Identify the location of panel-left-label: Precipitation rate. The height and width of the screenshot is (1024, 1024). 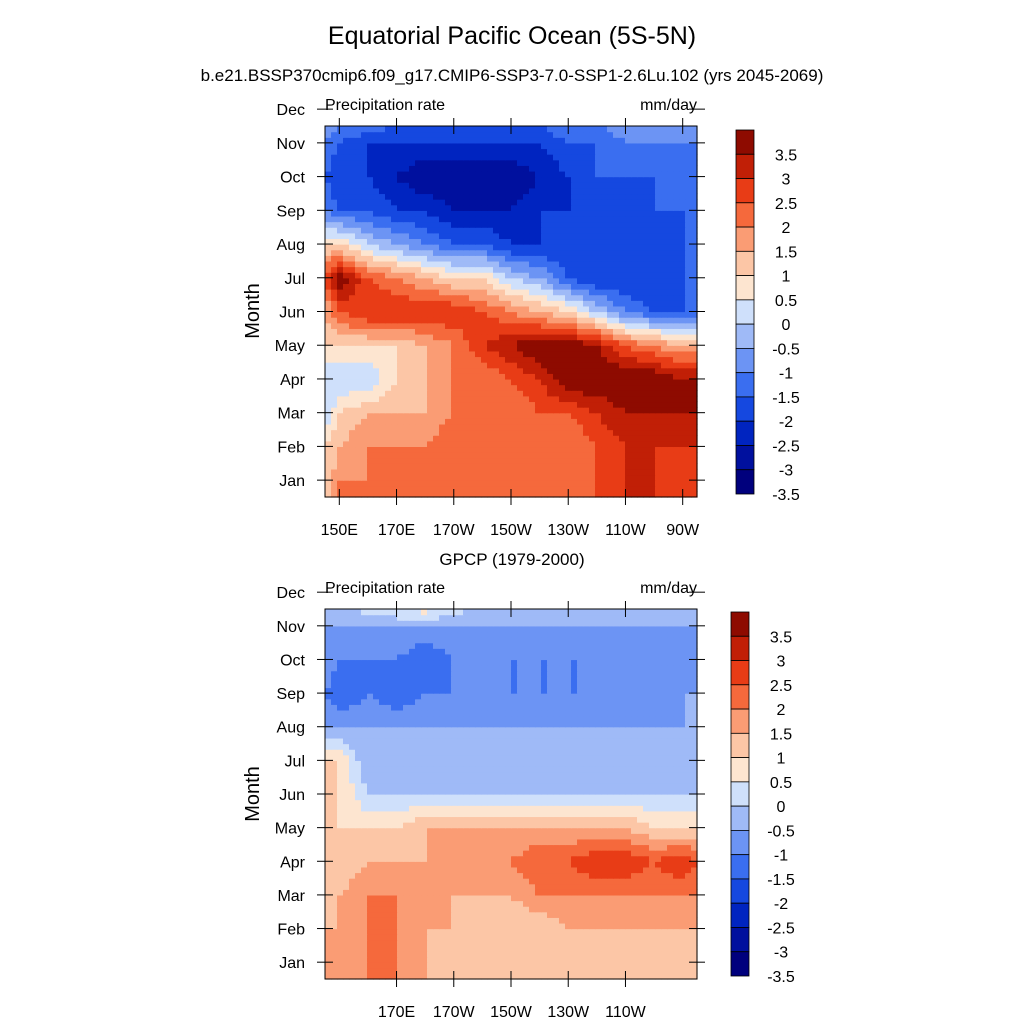
(385, 588).